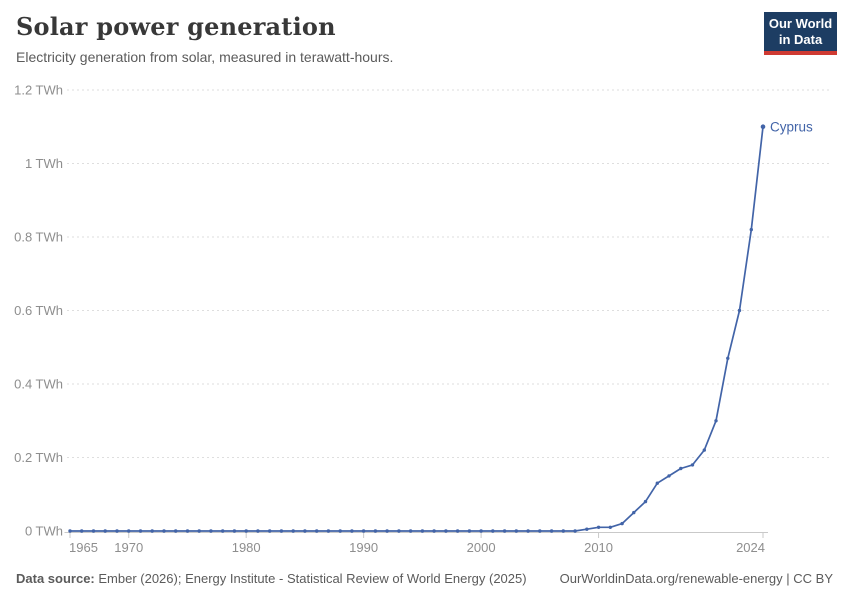  What do you see at coordinates (38, 384) in the screenshot?
I see `y-axis-tick-label: 0.4 TWh` at bounding box center [38, 384].